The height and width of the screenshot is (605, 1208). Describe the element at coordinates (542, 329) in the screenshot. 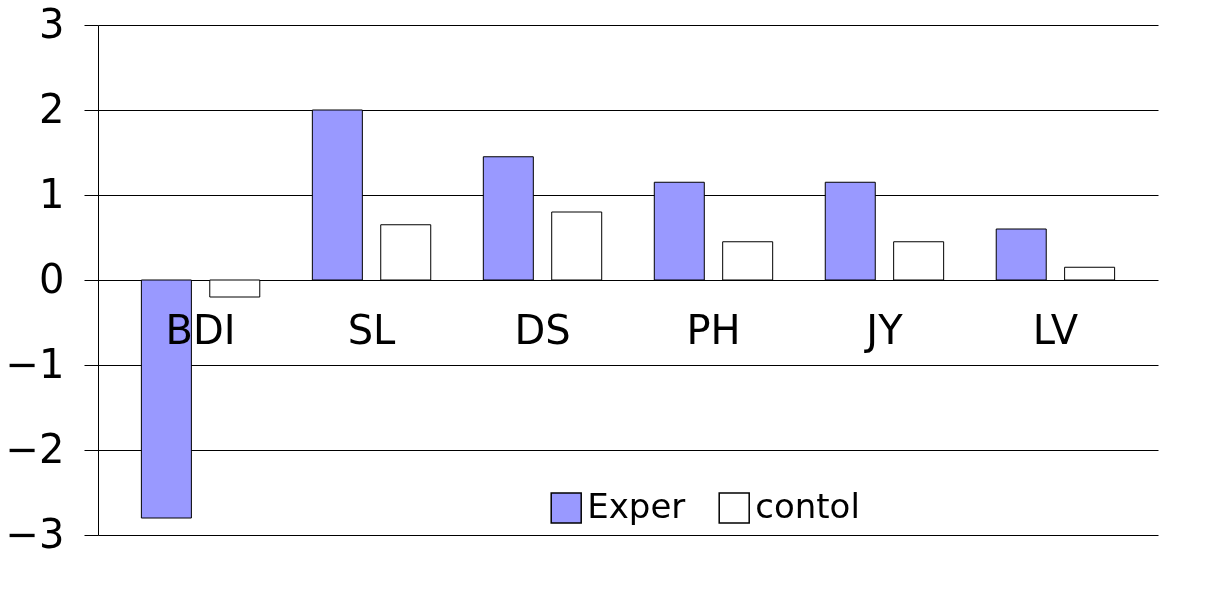

I see `x-tick-label: DS` at that location.